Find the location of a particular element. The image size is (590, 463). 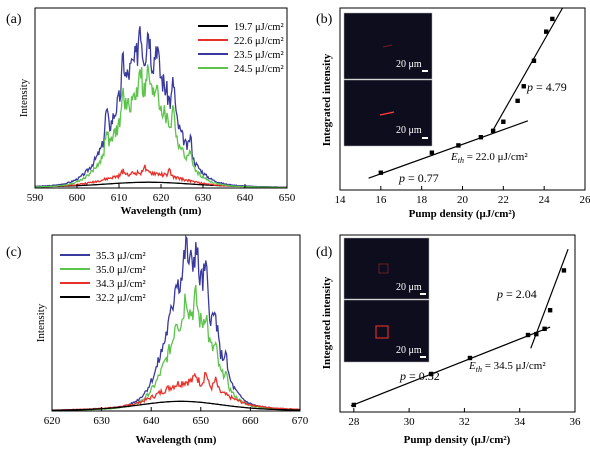

x-ticks: 14 16 18 20 22 24 26 is located at coordinates (462, 196).